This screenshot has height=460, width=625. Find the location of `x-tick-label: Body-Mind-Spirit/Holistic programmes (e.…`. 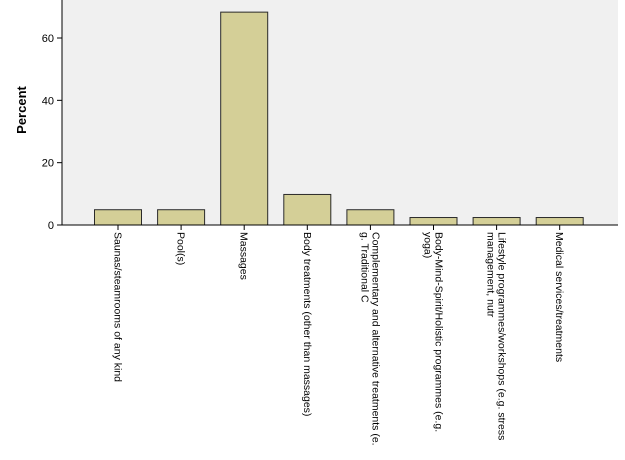

x-tick-label: Body-Mind-Spirit/Holistic programmes (e.… is located at coordinates (433, 332).